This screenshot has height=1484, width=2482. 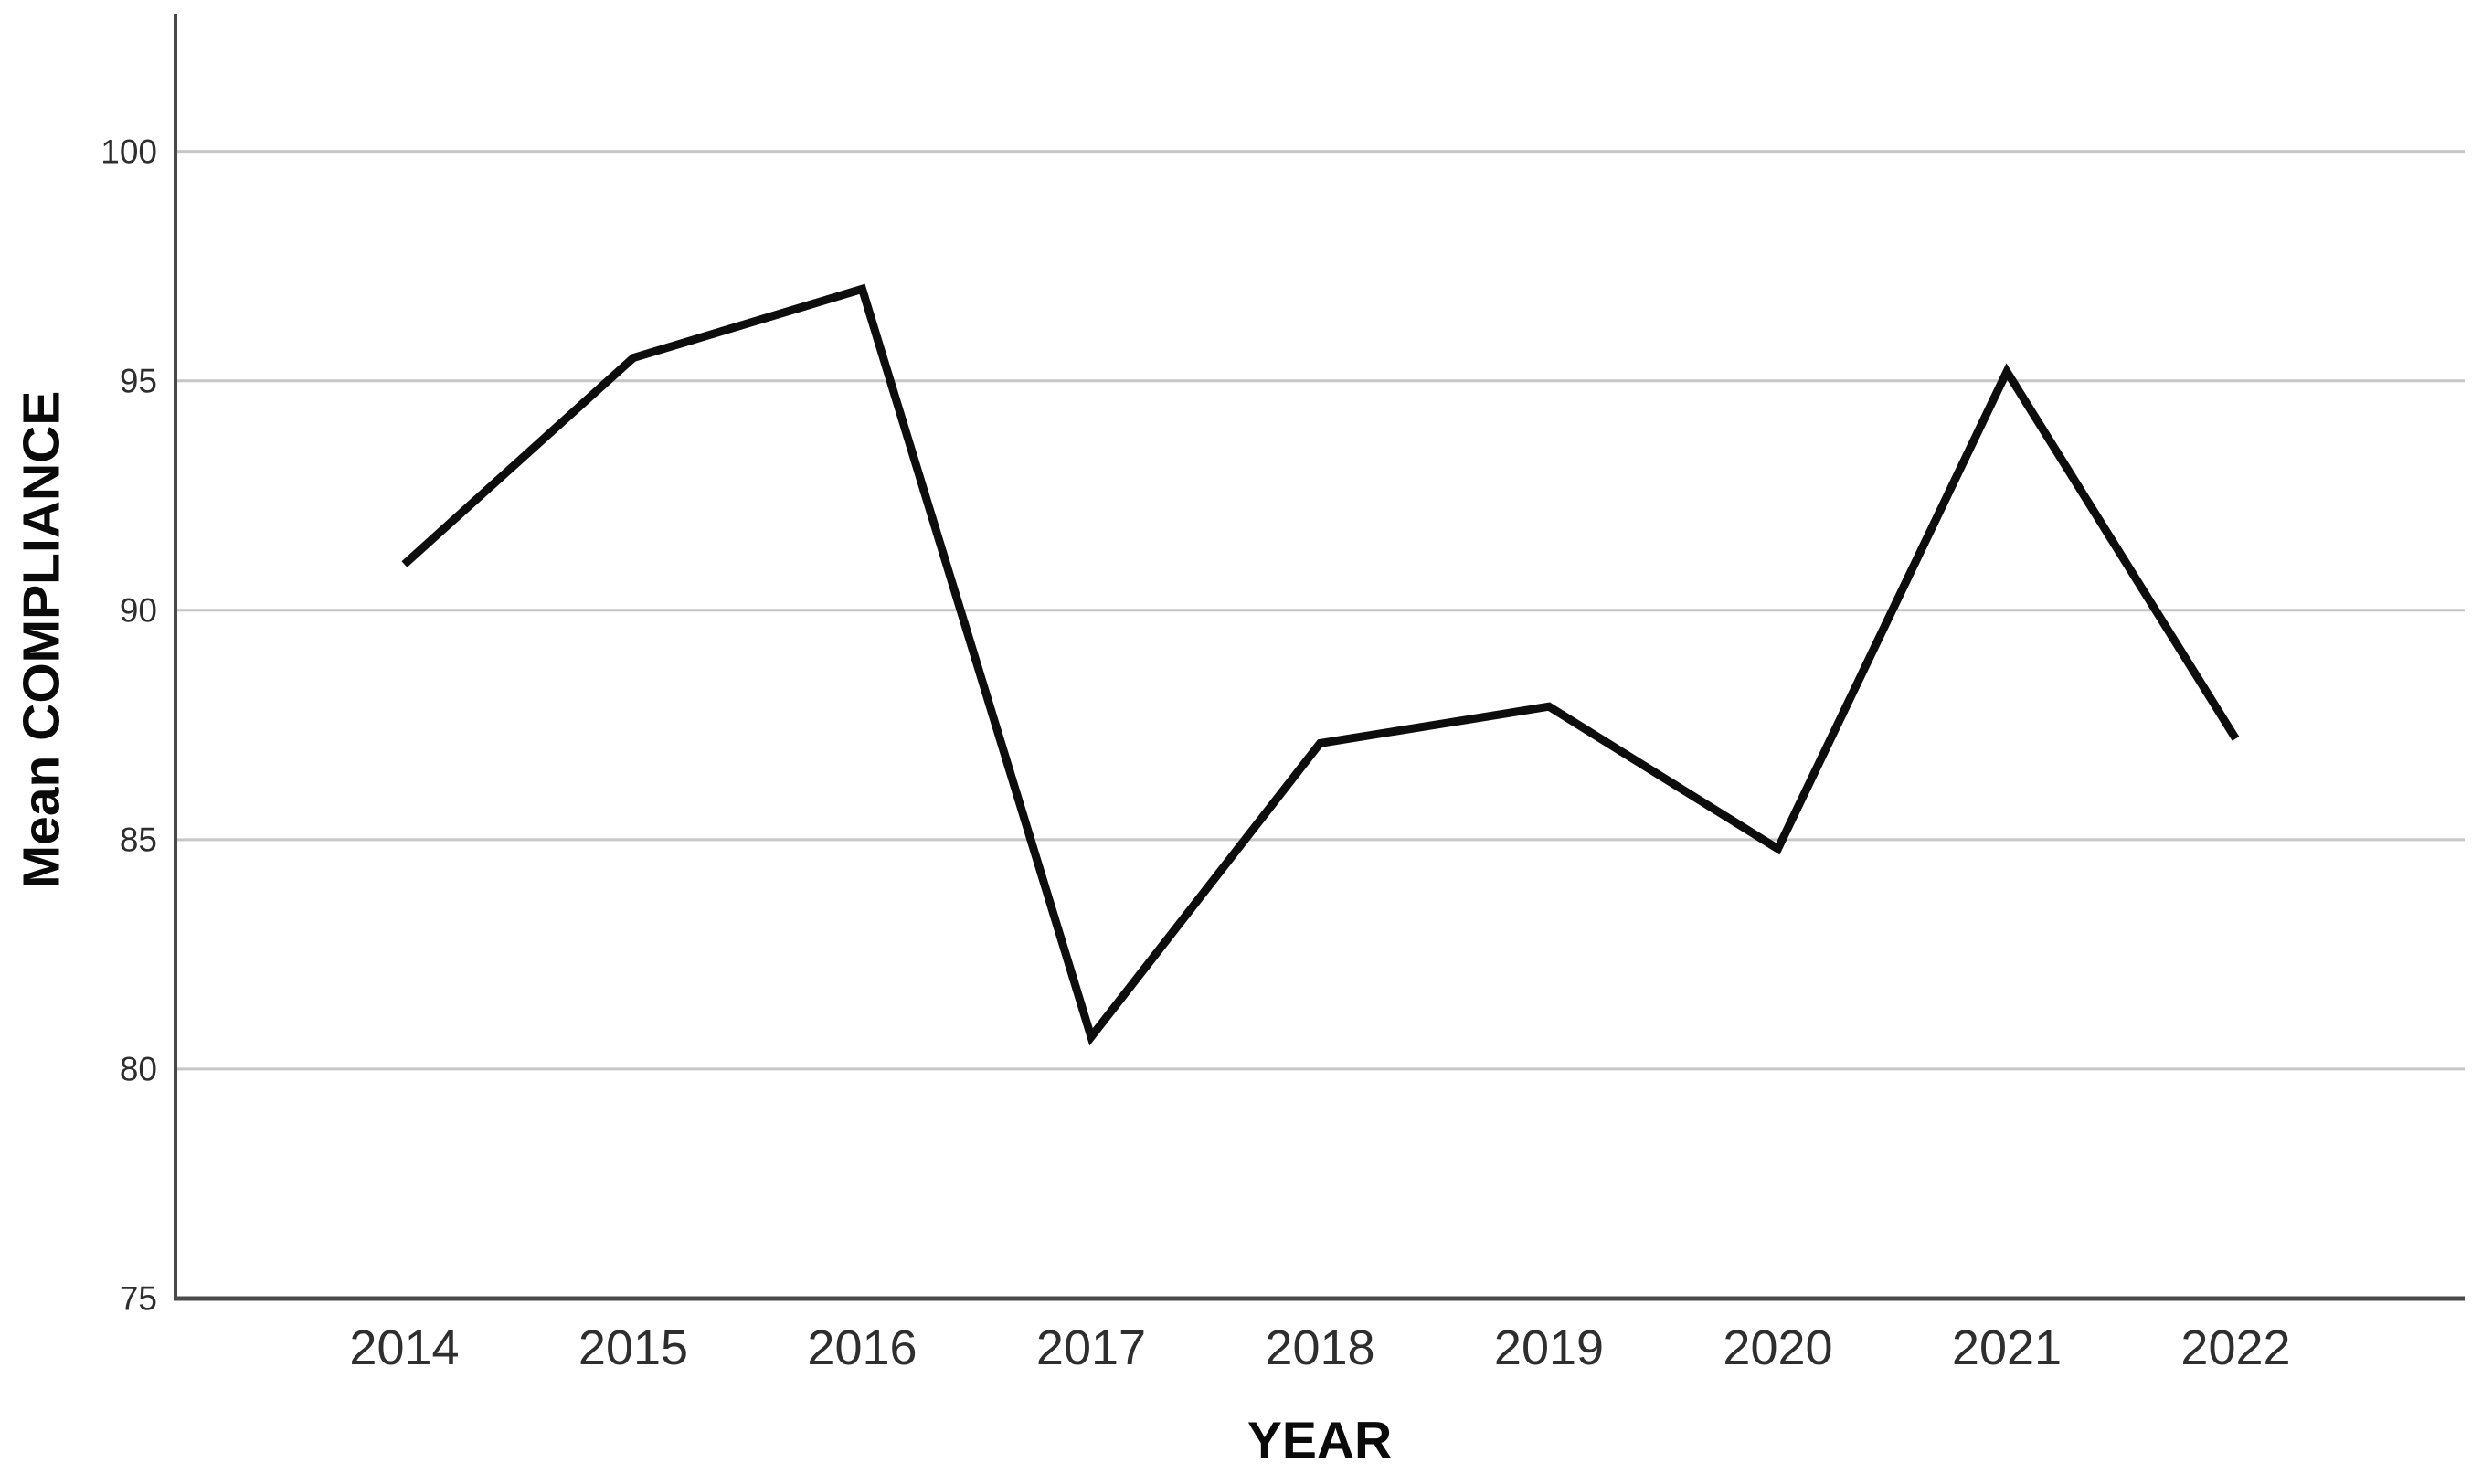 What do you see at coordinates (404, 1347) in the screenshot?
I see `x-tick-label: 2014` at bounding box center [404, 1347].